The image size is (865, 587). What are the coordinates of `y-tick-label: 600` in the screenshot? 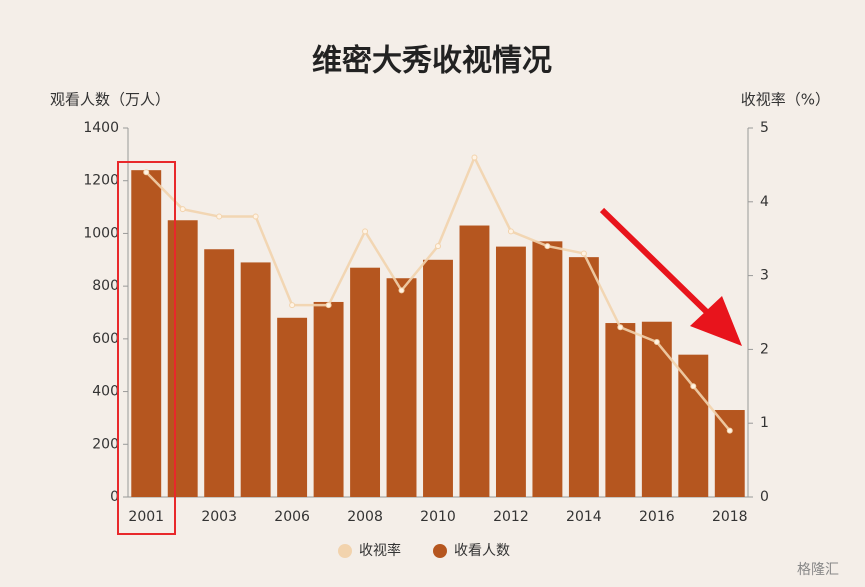 It's located at (105, 339).